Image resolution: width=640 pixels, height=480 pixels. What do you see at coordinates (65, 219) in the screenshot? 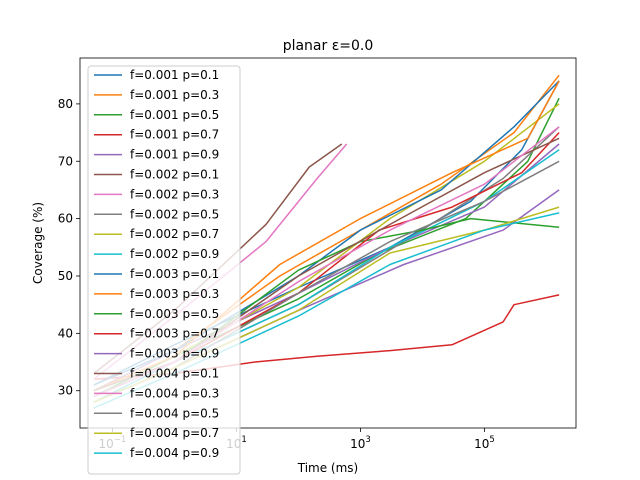
I see `y-tick-label: 60` at bounding box center [65, 219].